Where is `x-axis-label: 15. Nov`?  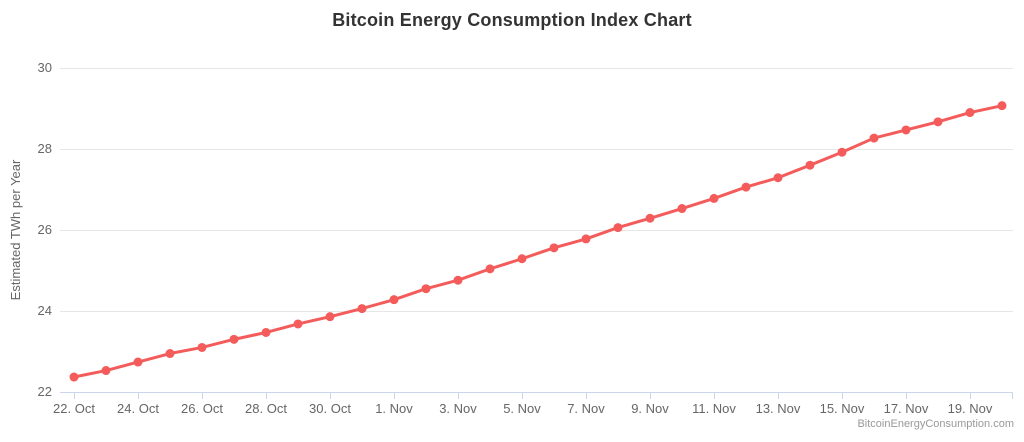
x-axis-label: 15. Nov is located at coordinates (842, 408).